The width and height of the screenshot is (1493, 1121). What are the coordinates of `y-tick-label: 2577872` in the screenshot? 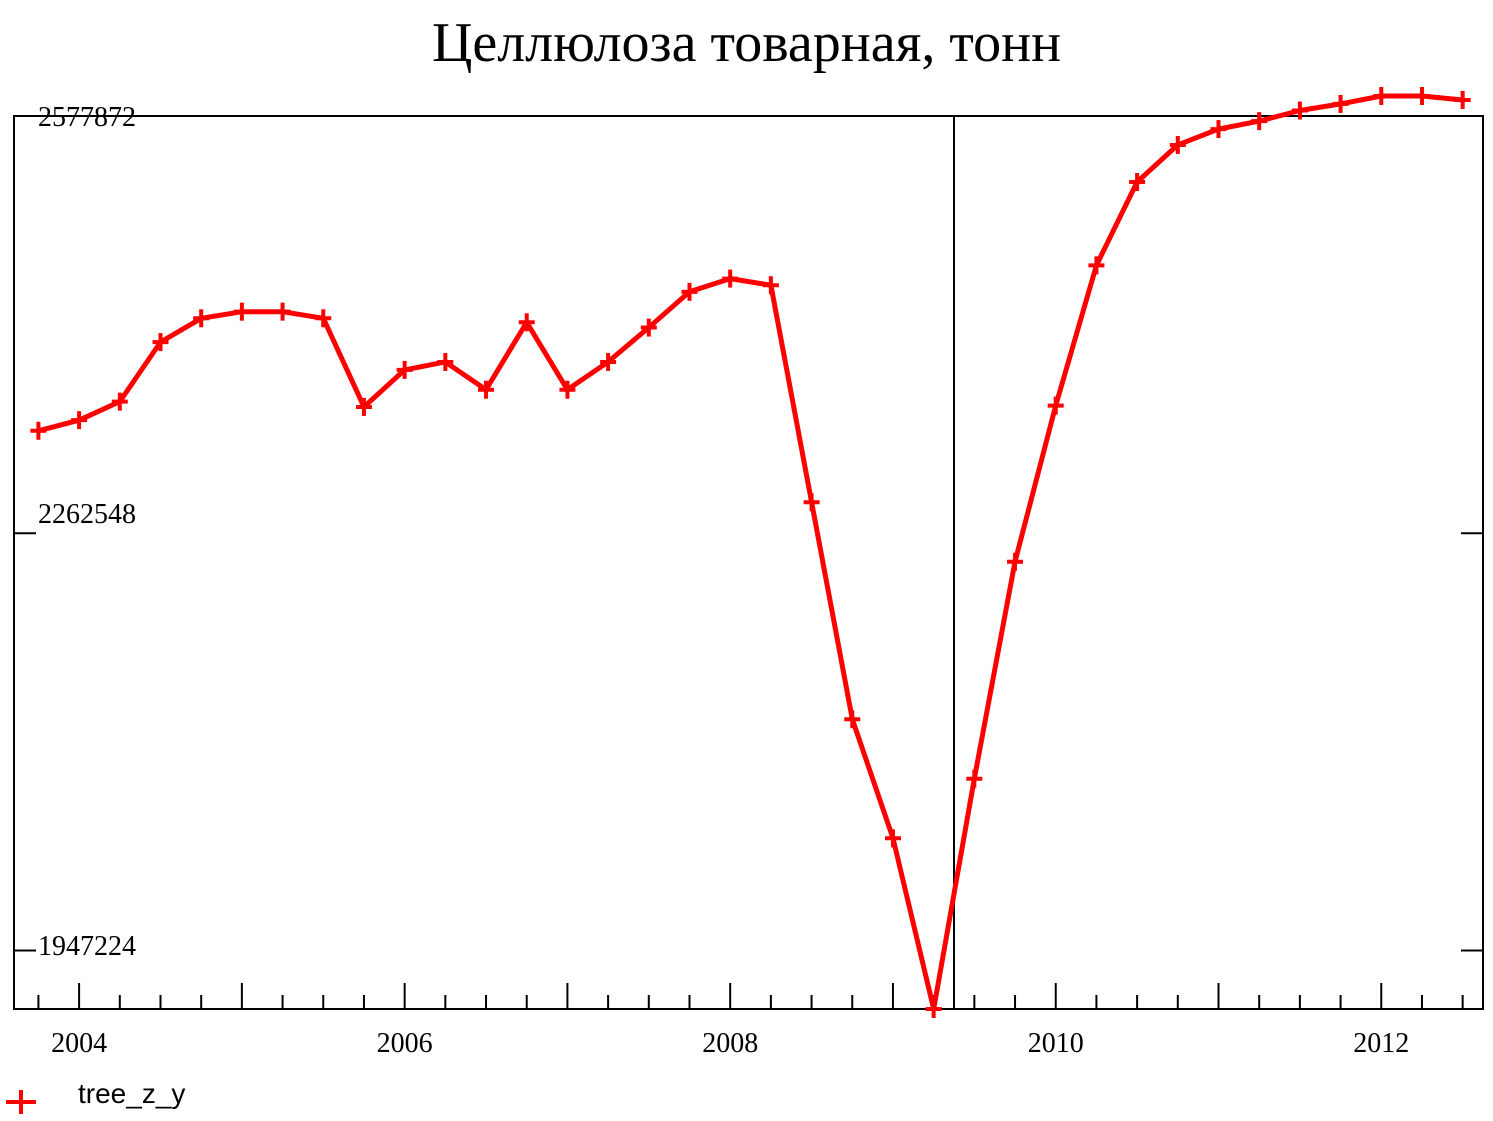 It's located at (87, 117).